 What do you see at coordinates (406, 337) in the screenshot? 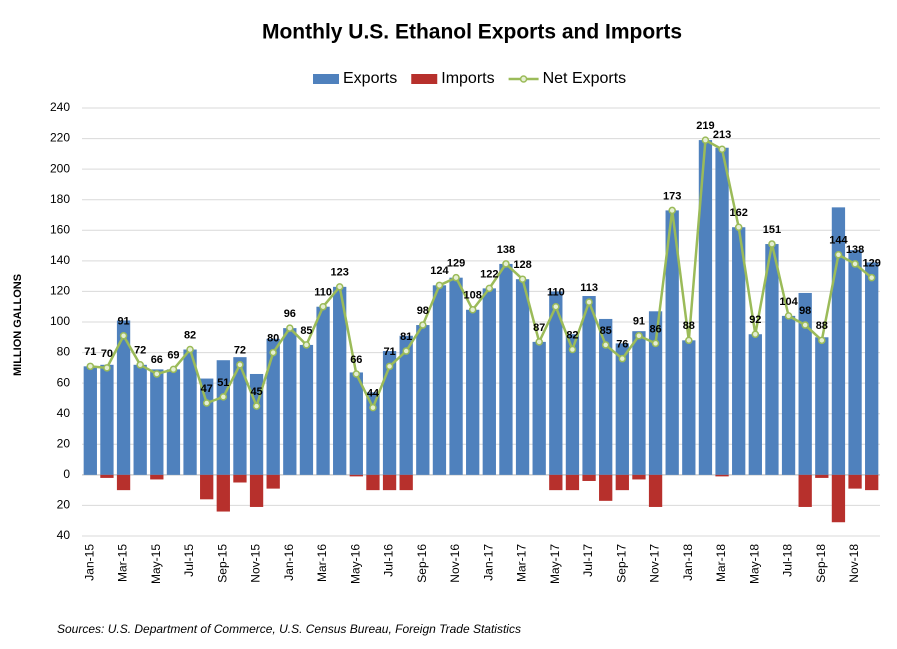
I see `data-label: 81` at bounding box center [406, 337].